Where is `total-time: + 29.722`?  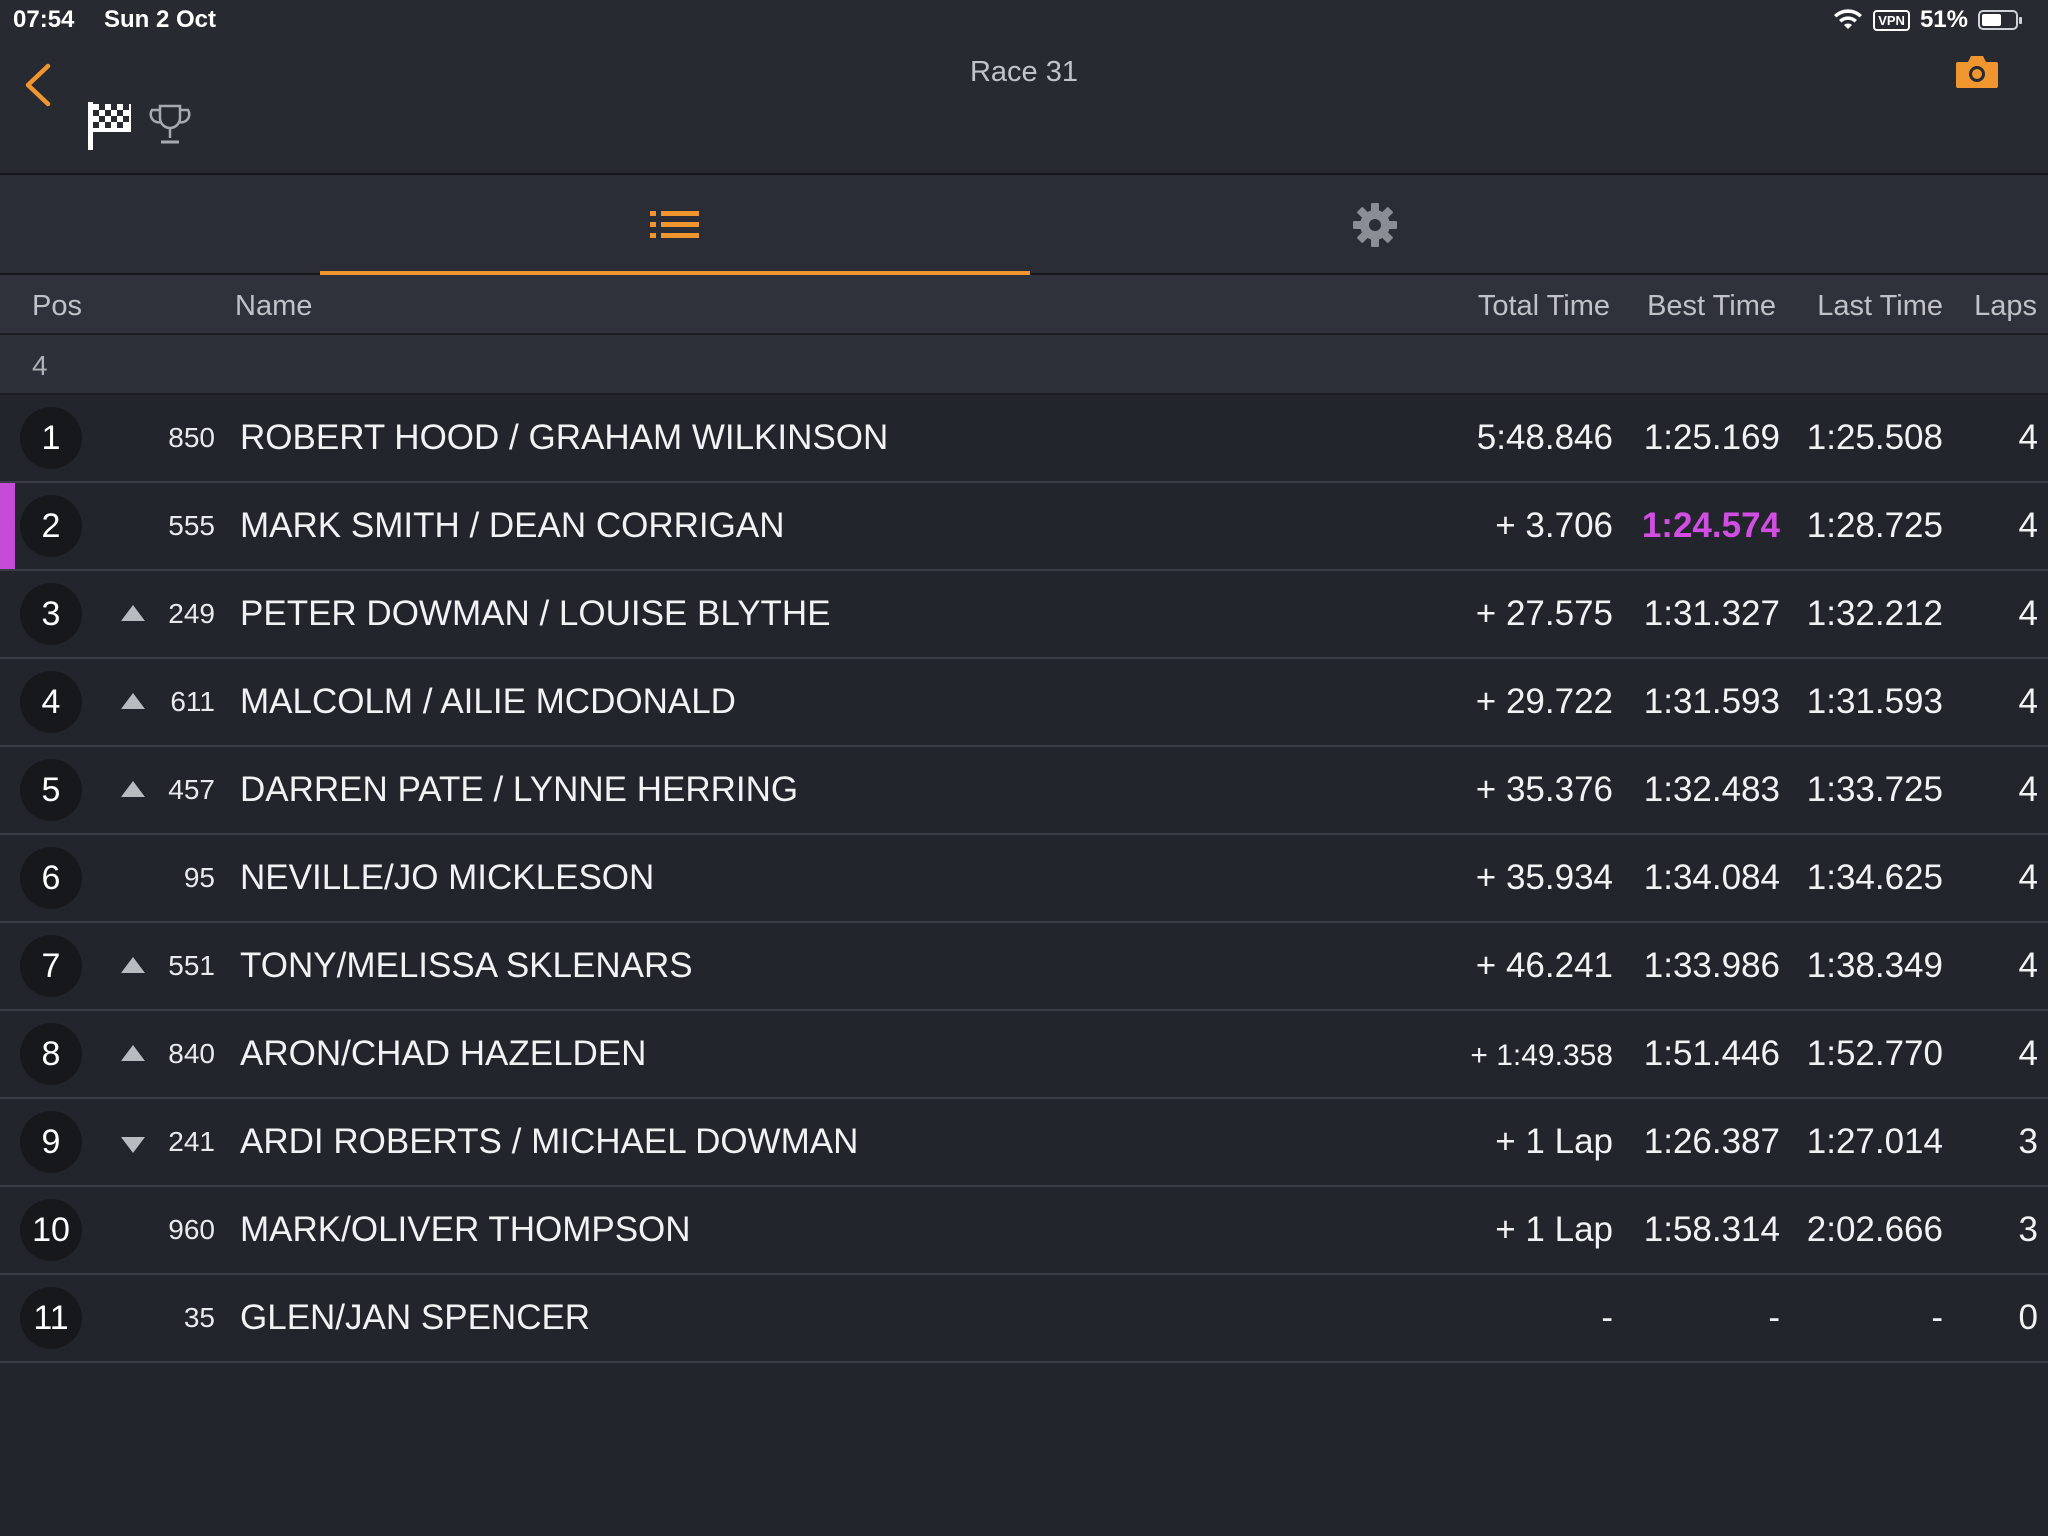
total-time: + 29.722 is located at coordinates (1544, 701).